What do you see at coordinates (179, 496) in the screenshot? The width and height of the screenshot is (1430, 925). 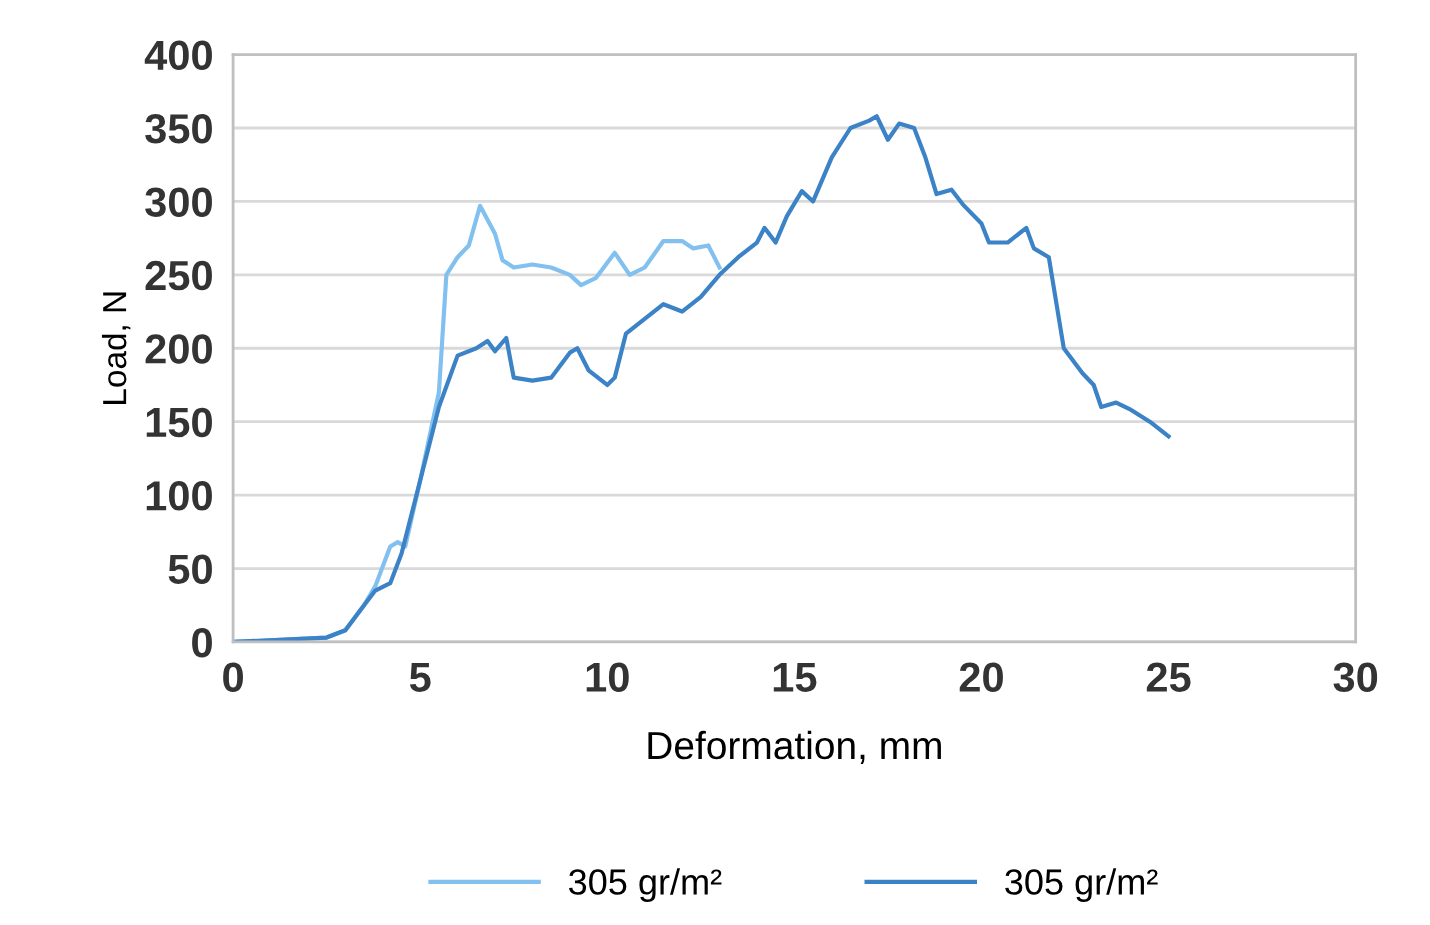 I see `y-tick-label: 100` at bounding box center [179, 496].